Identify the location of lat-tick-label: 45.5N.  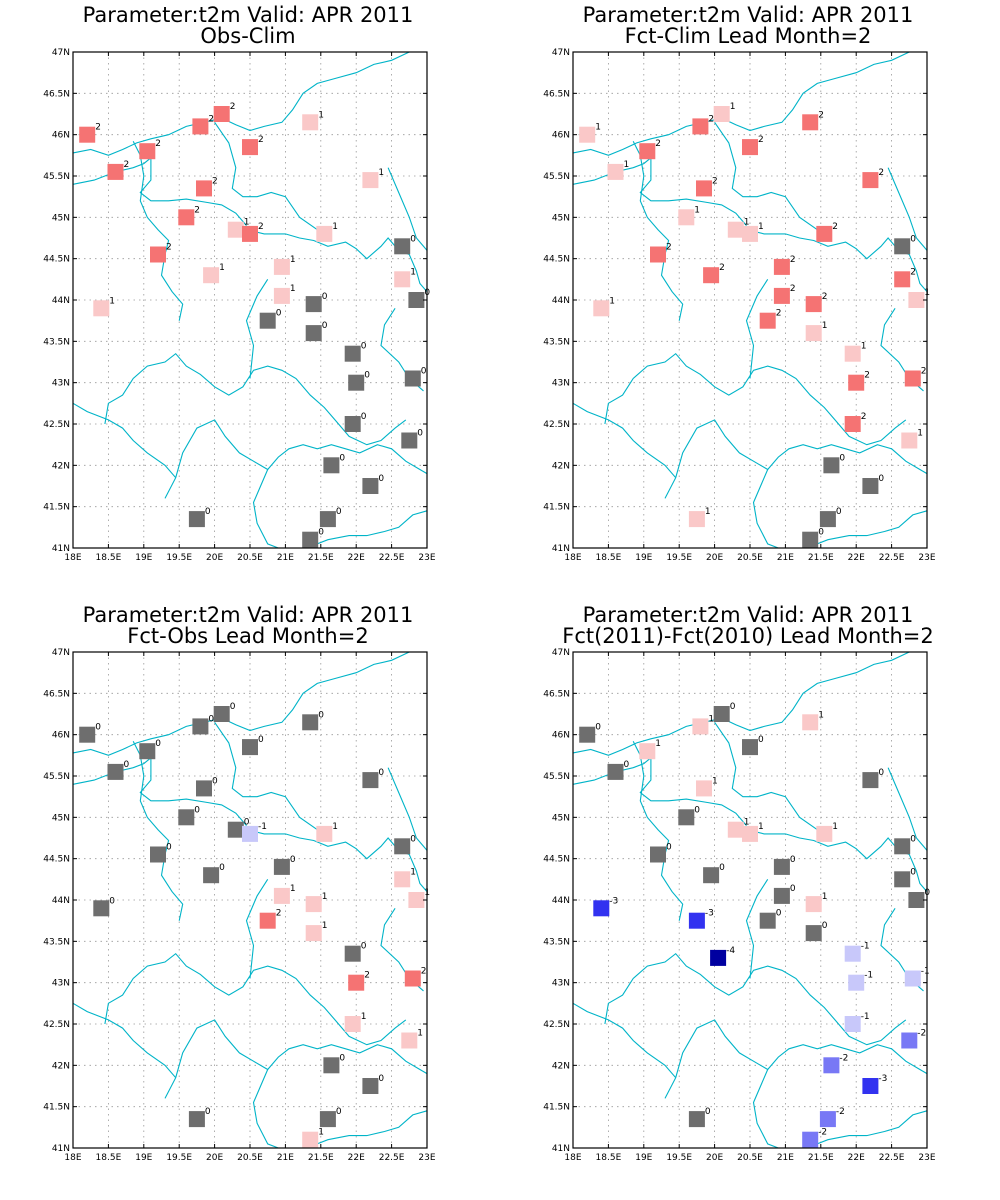
(56, 177).